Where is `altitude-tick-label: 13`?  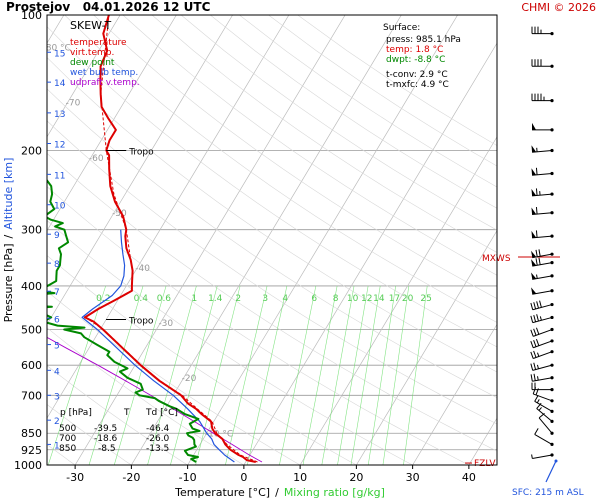
altitude-tick-label: 13 is located at coordinates (59, 115).